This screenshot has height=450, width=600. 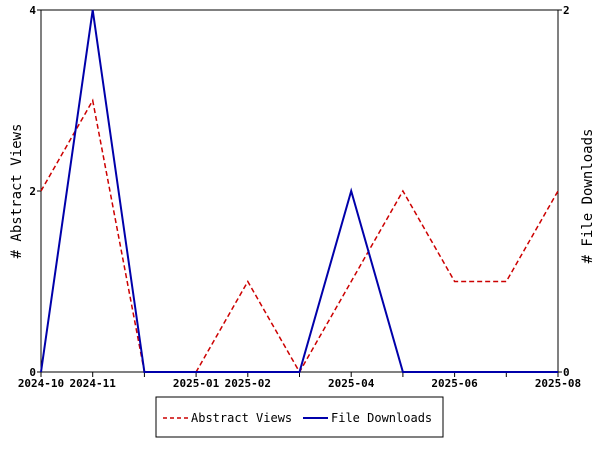 I want to click on legend-abstract-views-label: Abstract Views, so click(x=241, y=418).